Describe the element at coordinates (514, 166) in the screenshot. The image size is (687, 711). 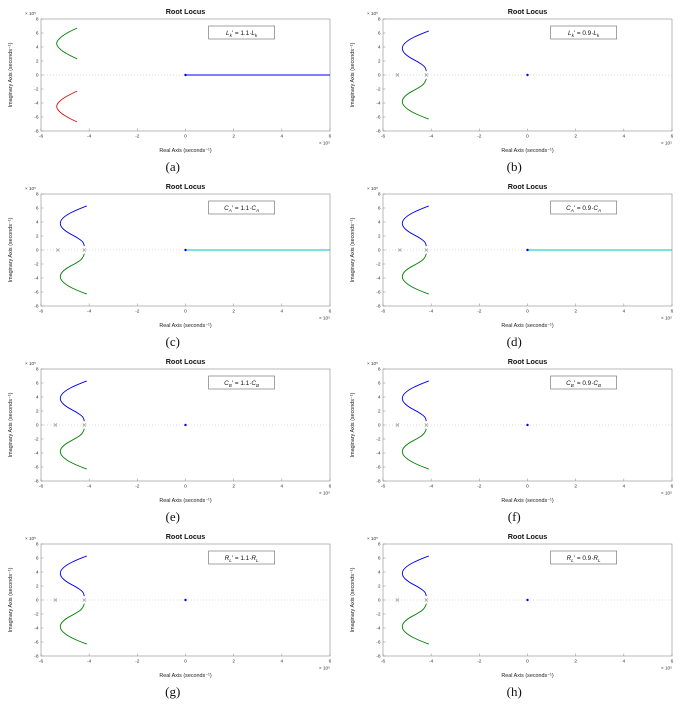
I see `subplot-caption: (b)` at that location.